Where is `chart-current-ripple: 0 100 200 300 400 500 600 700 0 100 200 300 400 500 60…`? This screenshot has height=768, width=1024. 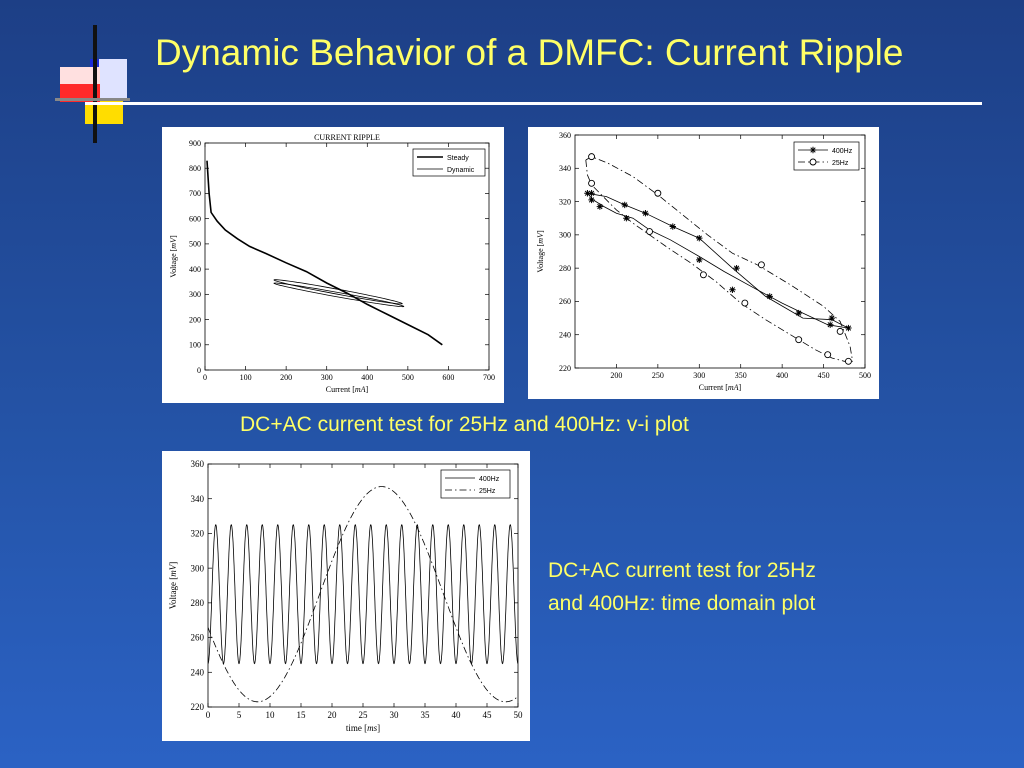 chart-current-ripple: 0 100 200 300 400 500 600 700 0 100 200 300 400 500 60… is located at coordinates (332, 263).